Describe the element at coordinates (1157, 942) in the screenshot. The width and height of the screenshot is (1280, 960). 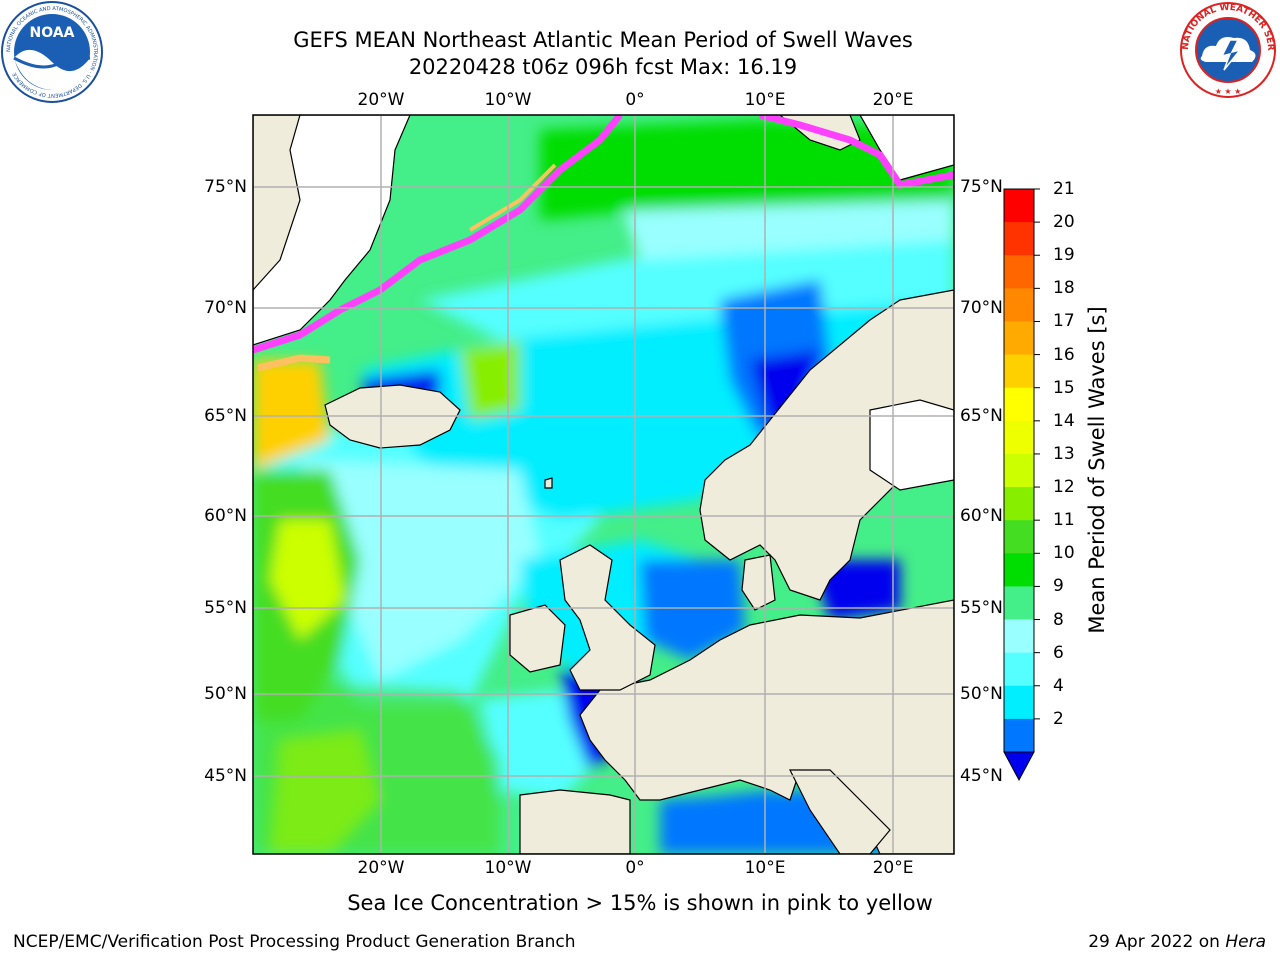
I see `footer-date-text: 29 Apr 2022 on` at that location.